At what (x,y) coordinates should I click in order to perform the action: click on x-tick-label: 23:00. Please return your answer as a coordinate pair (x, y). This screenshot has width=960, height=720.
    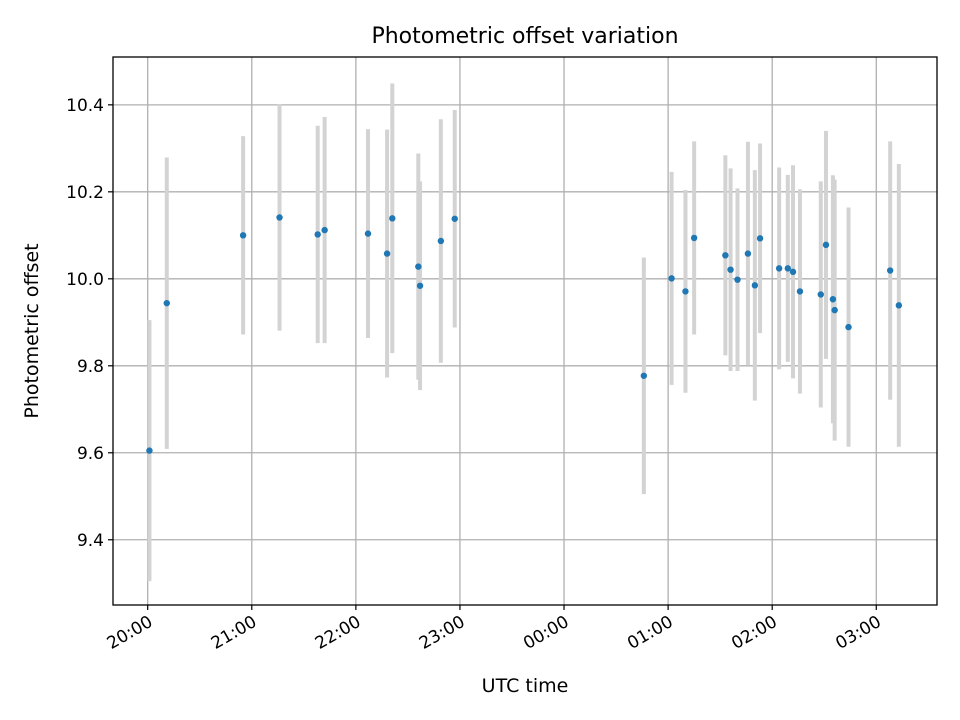
    Looking at the image, I should click on (442, 633).